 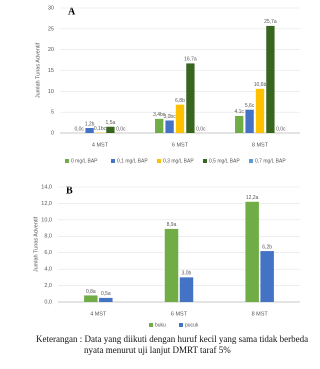 I want to click on data-label: 25,7a, so click(x=270, y=22).